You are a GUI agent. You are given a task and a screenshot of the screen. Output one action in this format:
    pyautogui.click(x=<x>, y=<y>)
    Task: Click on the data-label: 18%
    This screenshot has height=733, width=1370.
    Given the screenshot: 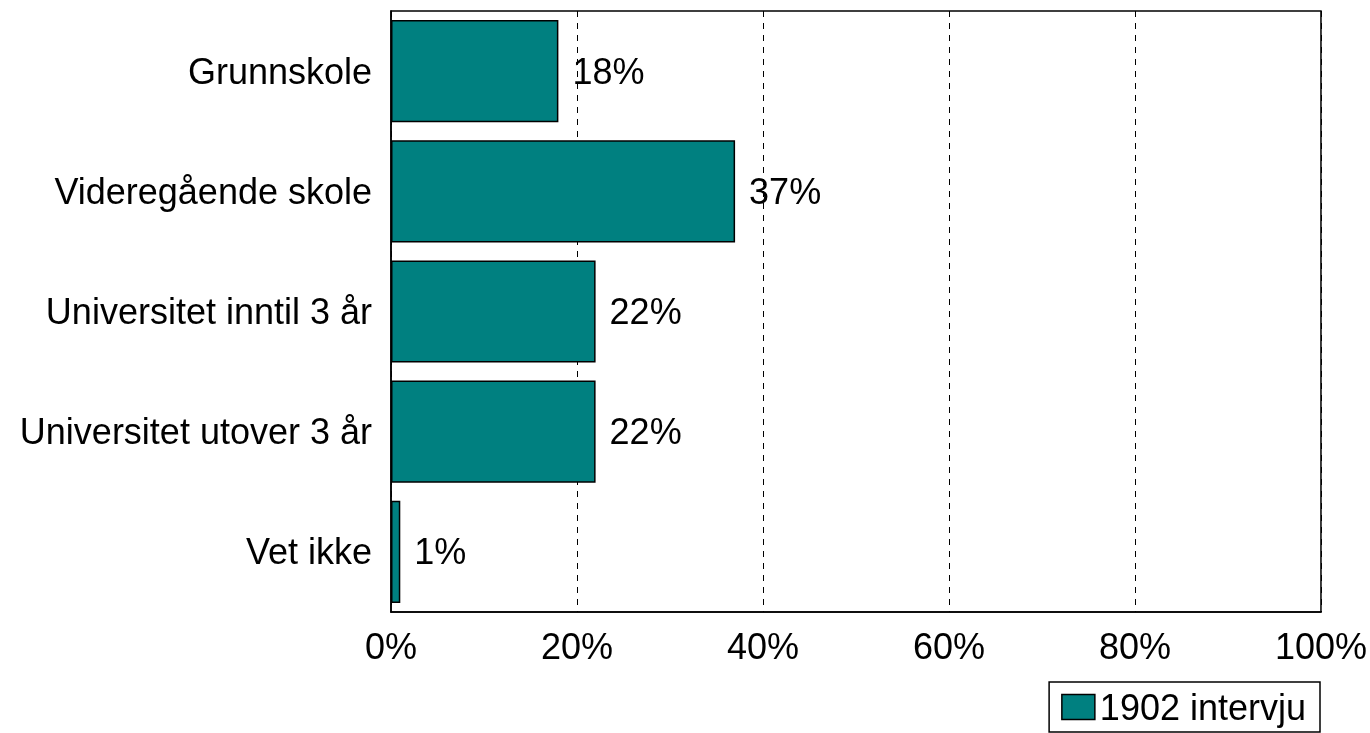 What is the action you would take?
    pyautogui.click(x=608, y=71)
    